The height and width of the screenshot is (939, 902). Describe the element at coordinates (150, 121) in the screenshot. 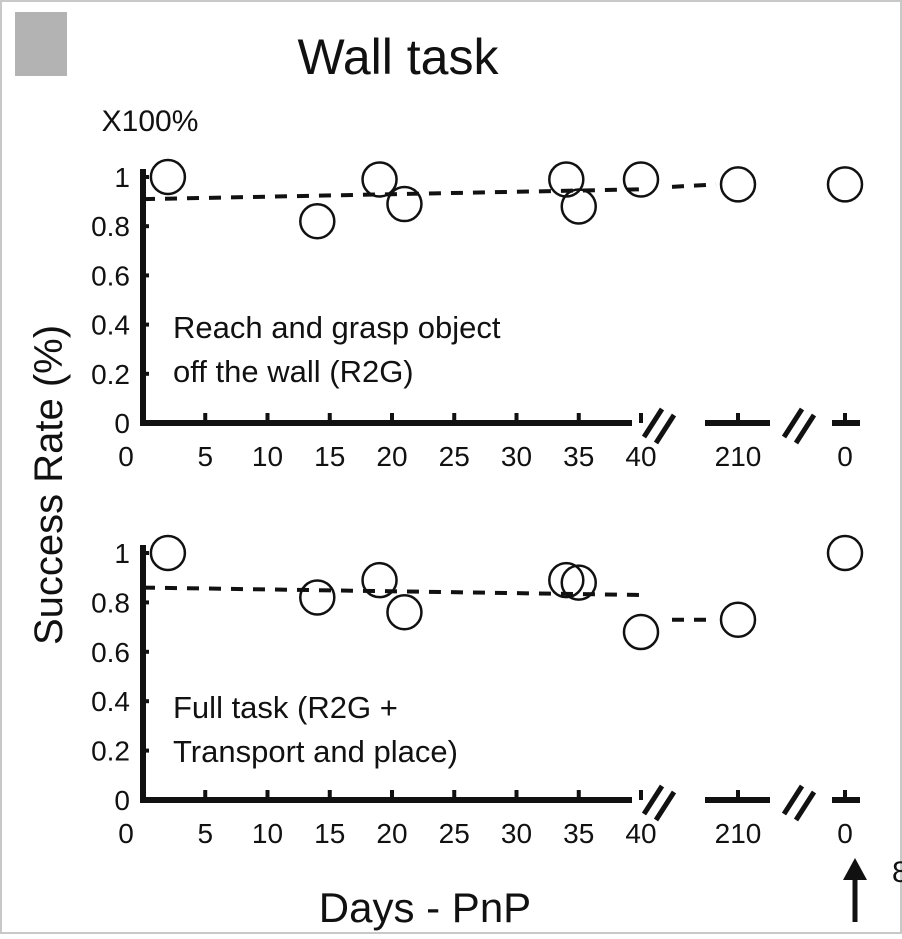

I see `y-multiplier-label: X100%` at that location.